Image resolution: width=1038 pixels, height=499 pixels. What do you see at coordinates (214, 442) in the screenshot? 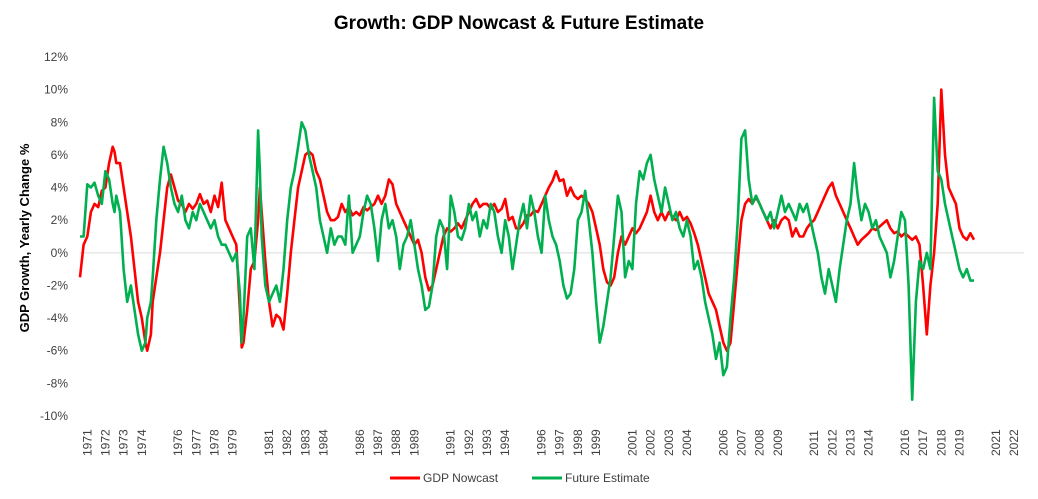
I see `x-tick-label: 1978` at bounding box center [214, 442].